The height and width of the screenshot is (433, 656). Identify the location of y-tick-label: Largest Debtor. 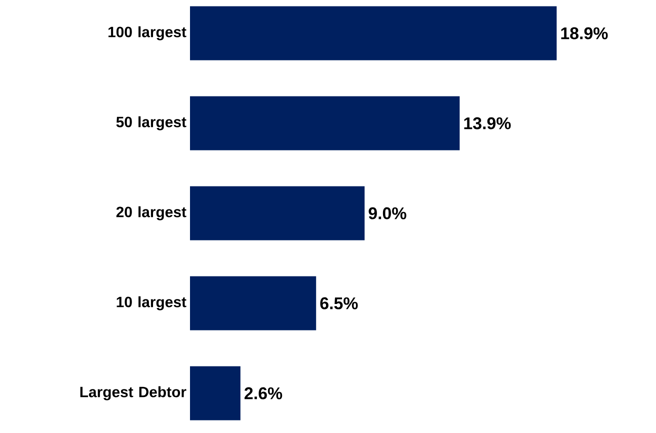
(133, 393).